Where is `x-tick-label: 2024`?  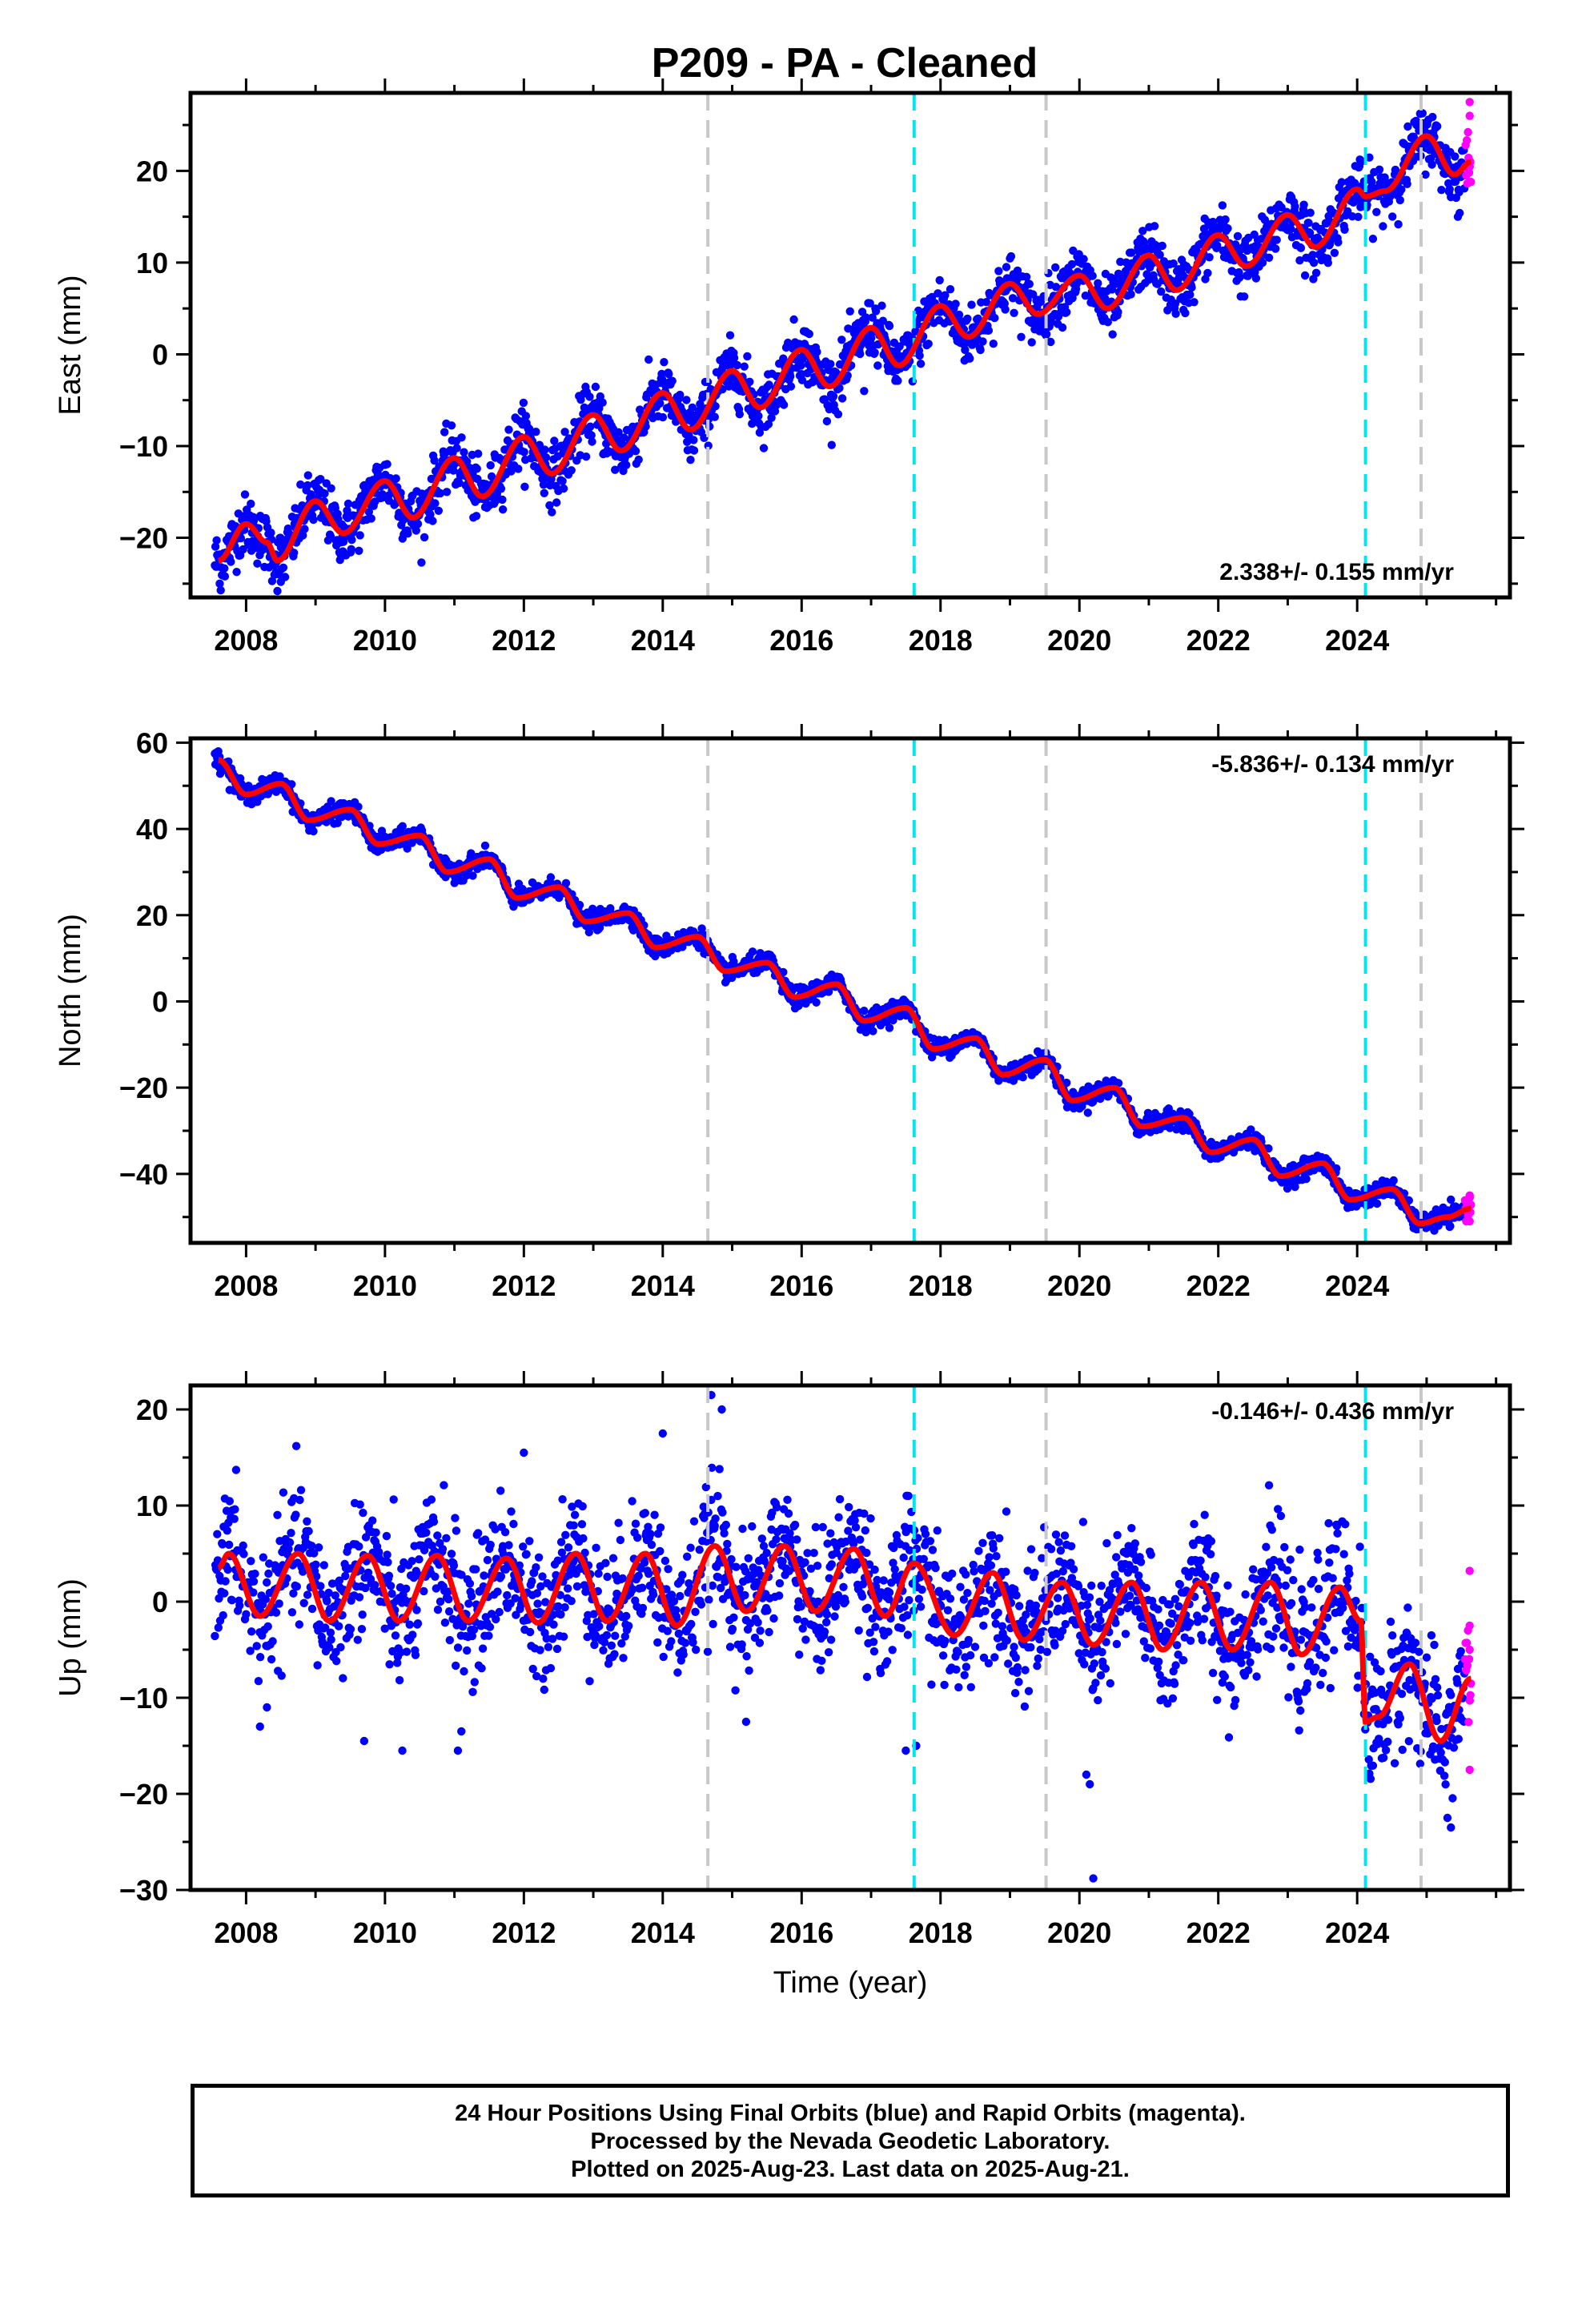 x-tick-label: 2024 is located at coordinates (1357, 1285).